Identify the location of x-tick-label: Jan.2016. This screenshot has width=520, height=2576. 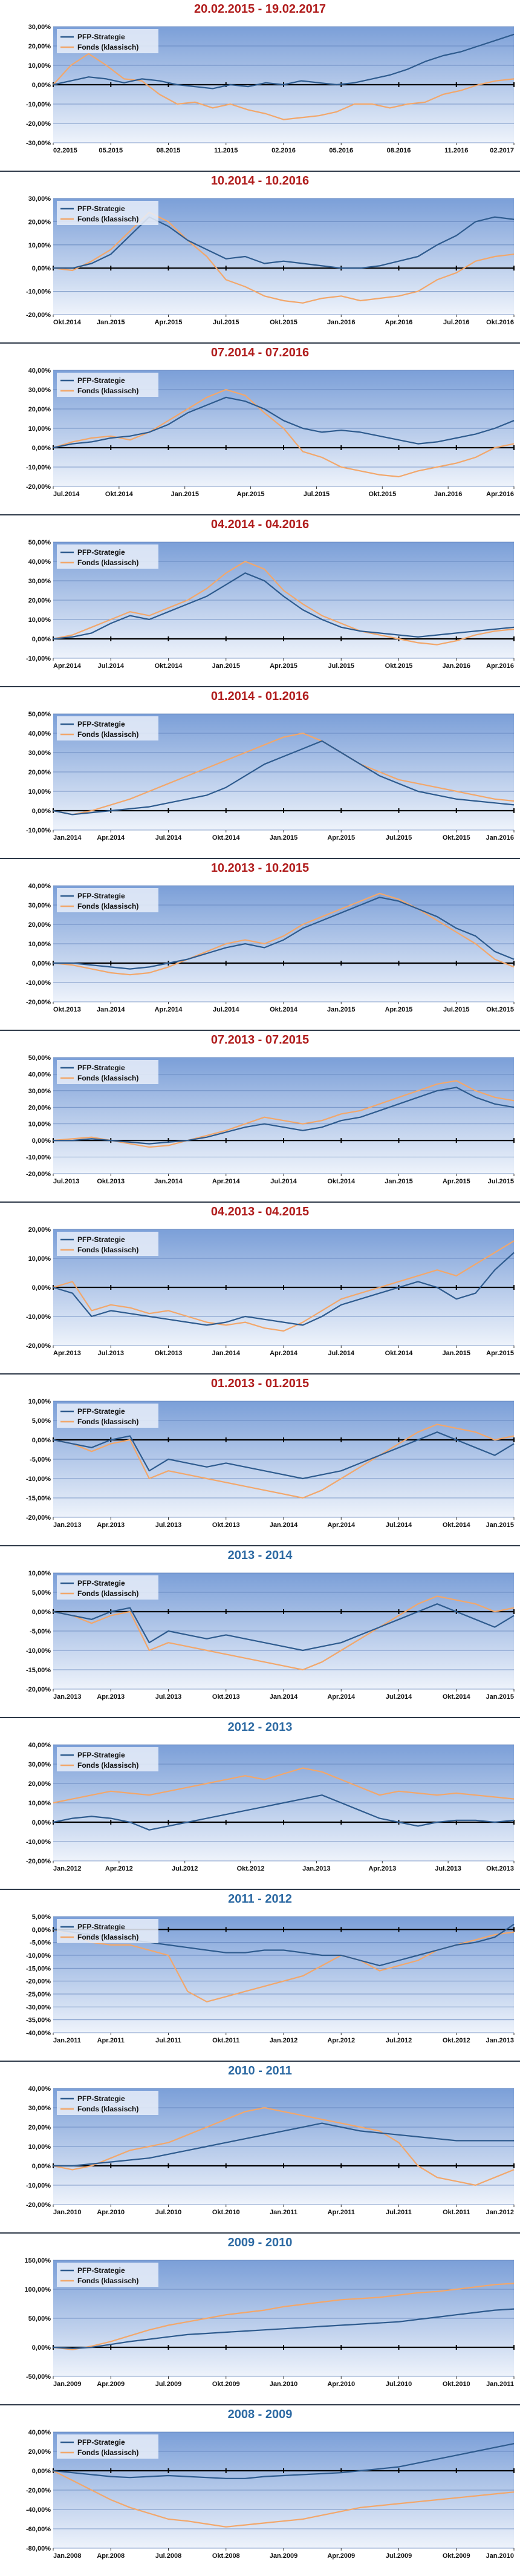
(456, 666).